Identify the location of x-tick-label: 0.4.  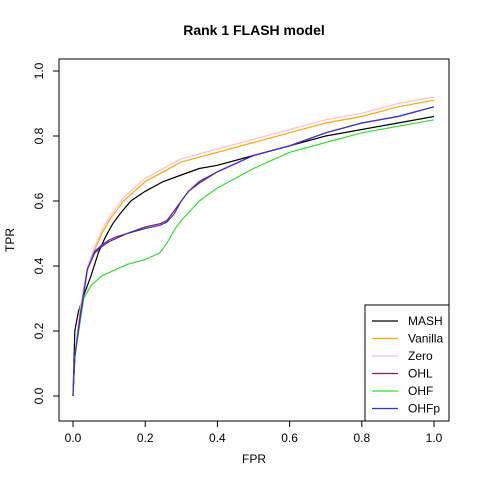
(217, 438).